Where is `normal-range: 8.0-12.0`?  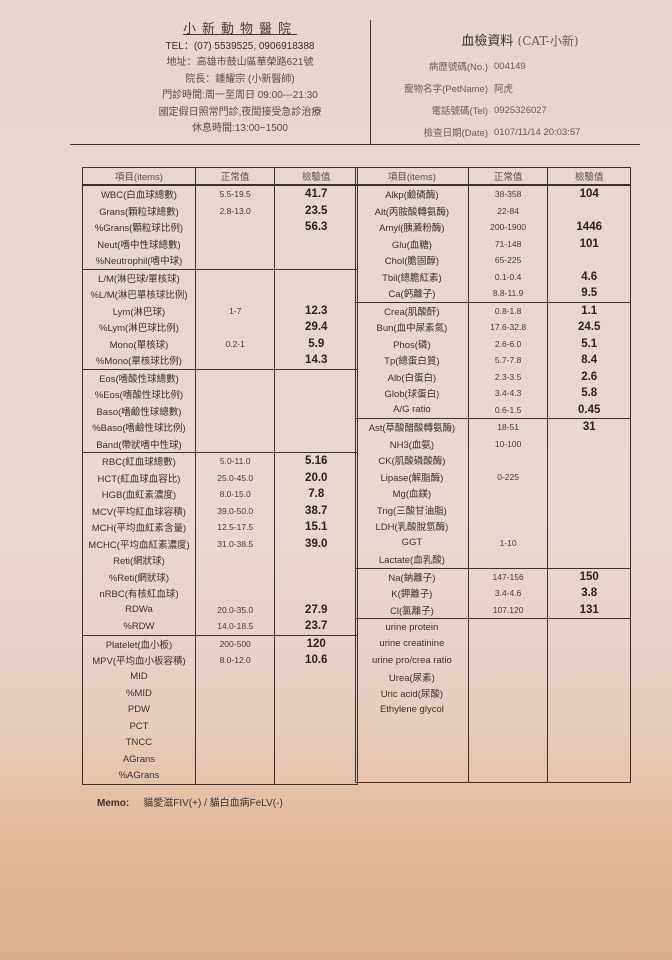
normal-range: 8.0-12.0 is located at coordinates (234, 660).